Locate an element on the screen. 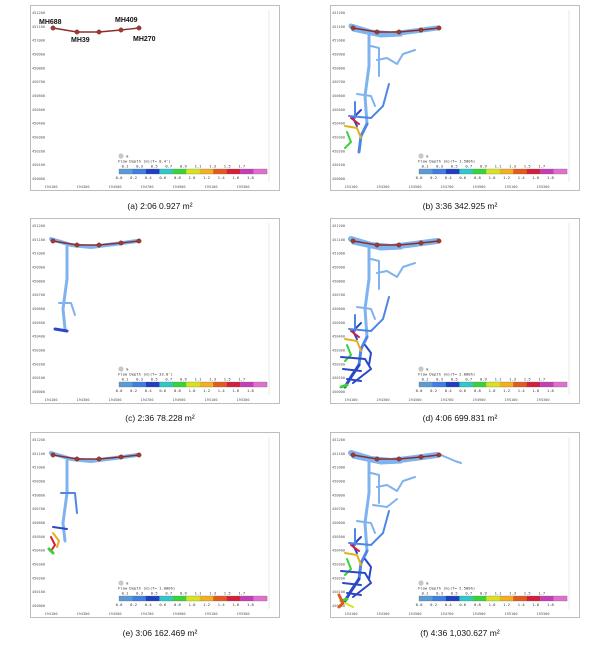  y-tick-label: 450100 is located at coordinates (38, 378).